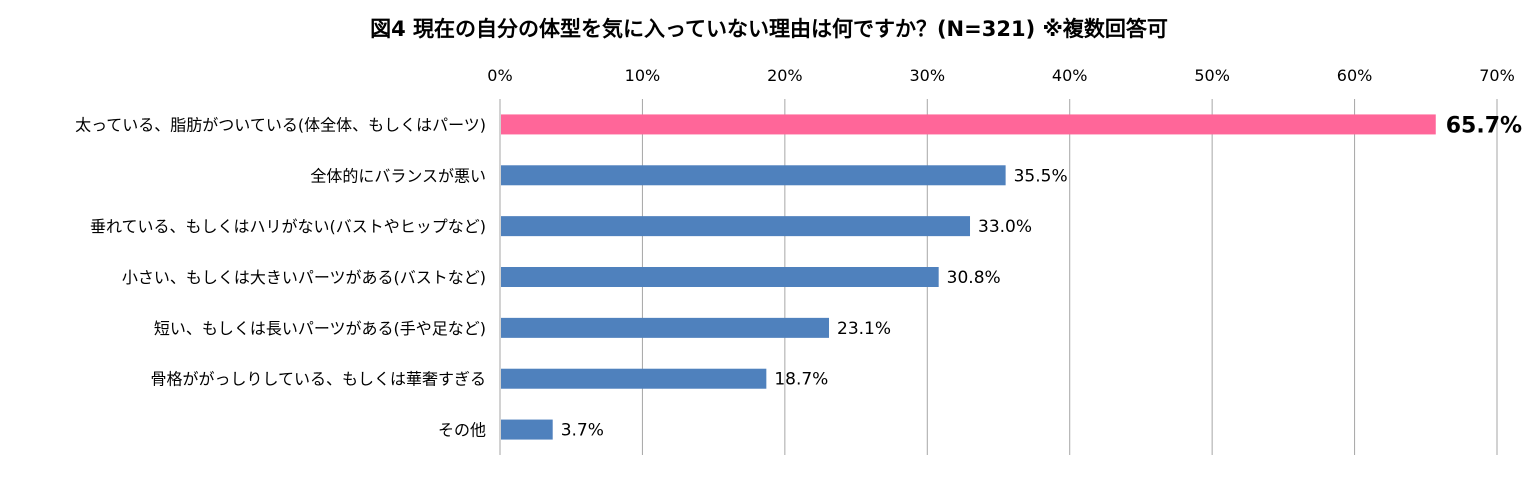 This screenshot has width=1538, height=479. I want to click on highlighted-bar, so click(968, 124).